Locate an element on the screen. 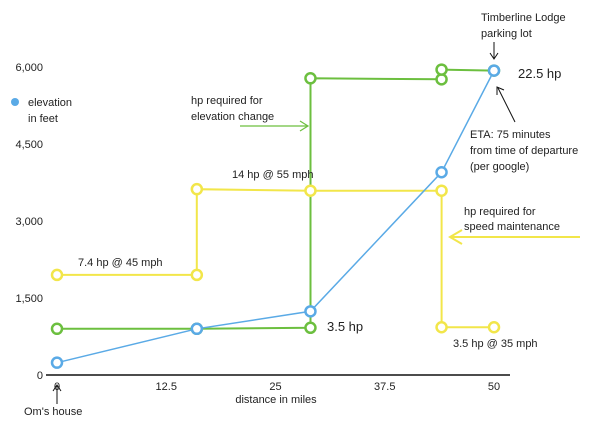 The width and height of the screenshot is (595, 433). hp-7-4-label: 7.4 hp @ 45 mph is located at coordinates (120, 263).